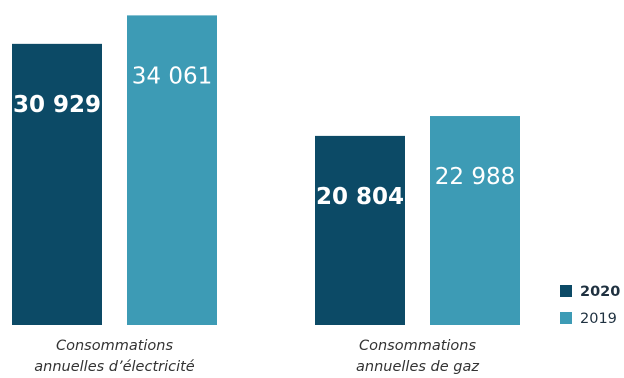  What do you see at coordinates (114, 367) in the screenshot?
I see `category-label-0-line-1: annuelles d’électricité` at bounding box center [114, 367].